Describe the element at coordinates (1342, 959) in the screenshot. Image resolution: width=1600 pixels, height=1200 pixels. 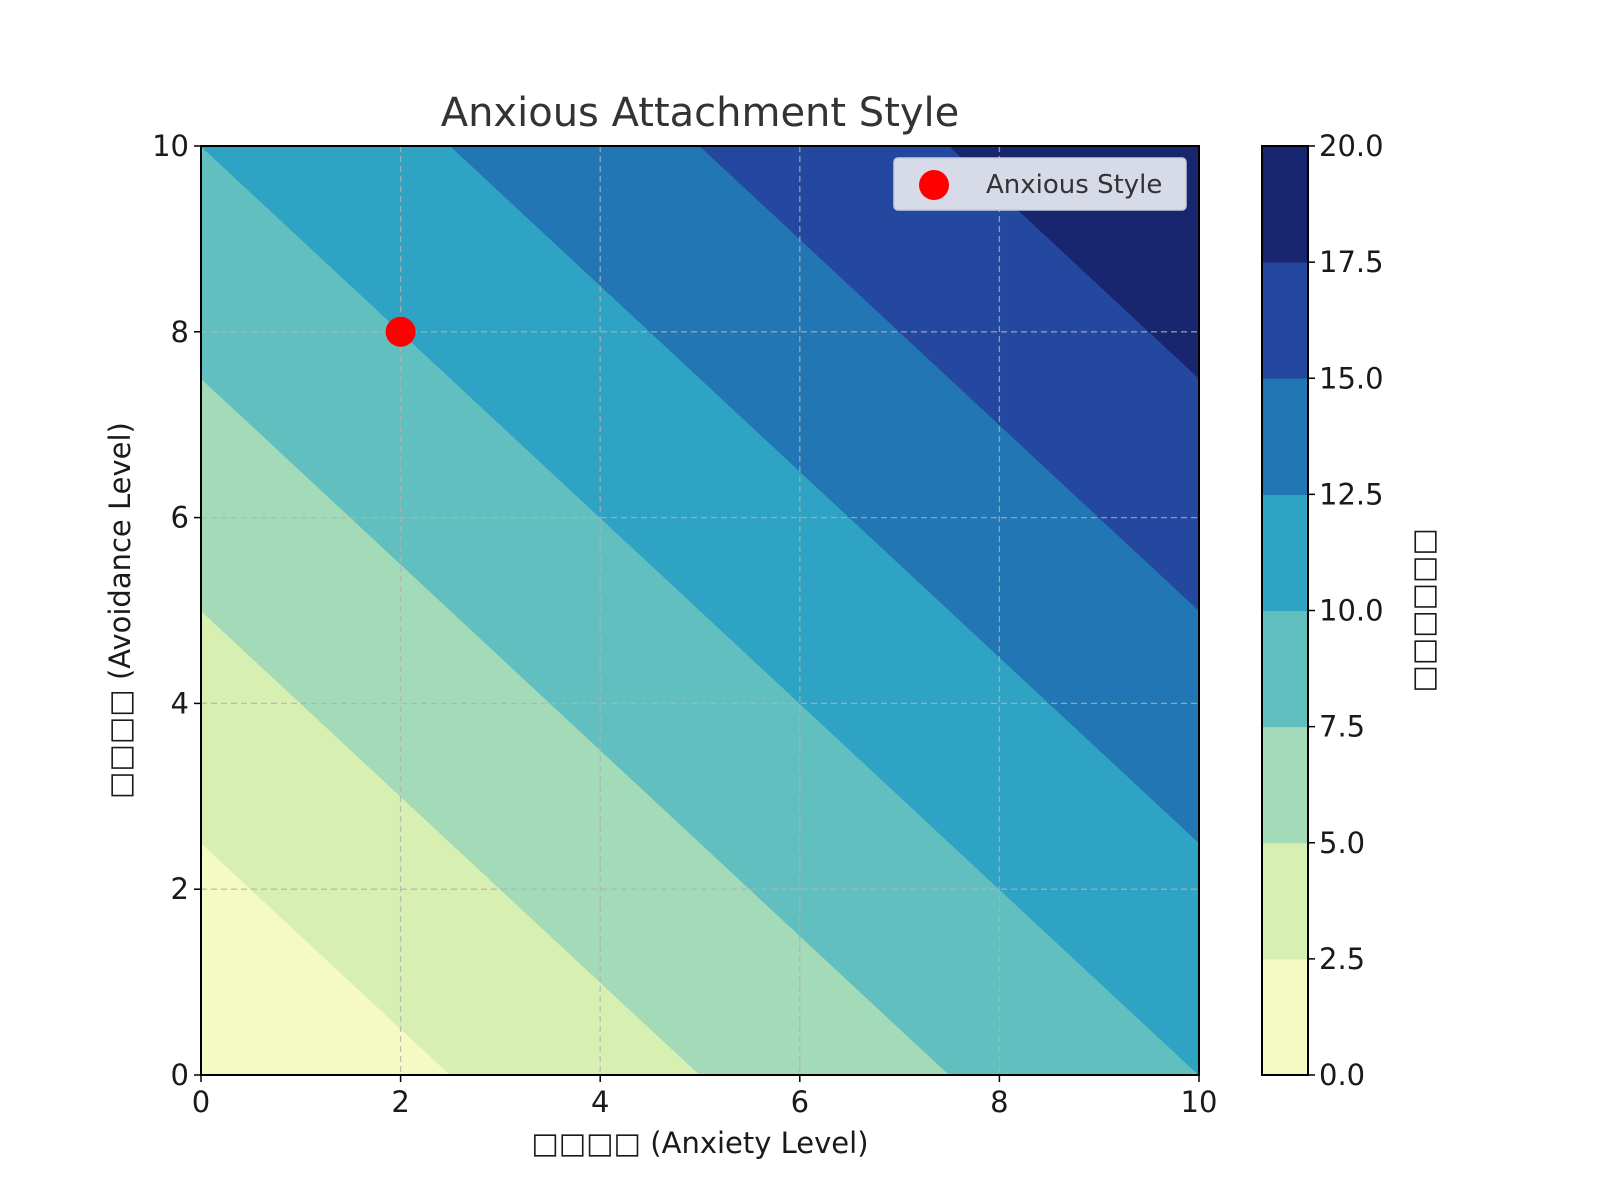
I see `colorbar-tick-label-1: 2.5` at that location.